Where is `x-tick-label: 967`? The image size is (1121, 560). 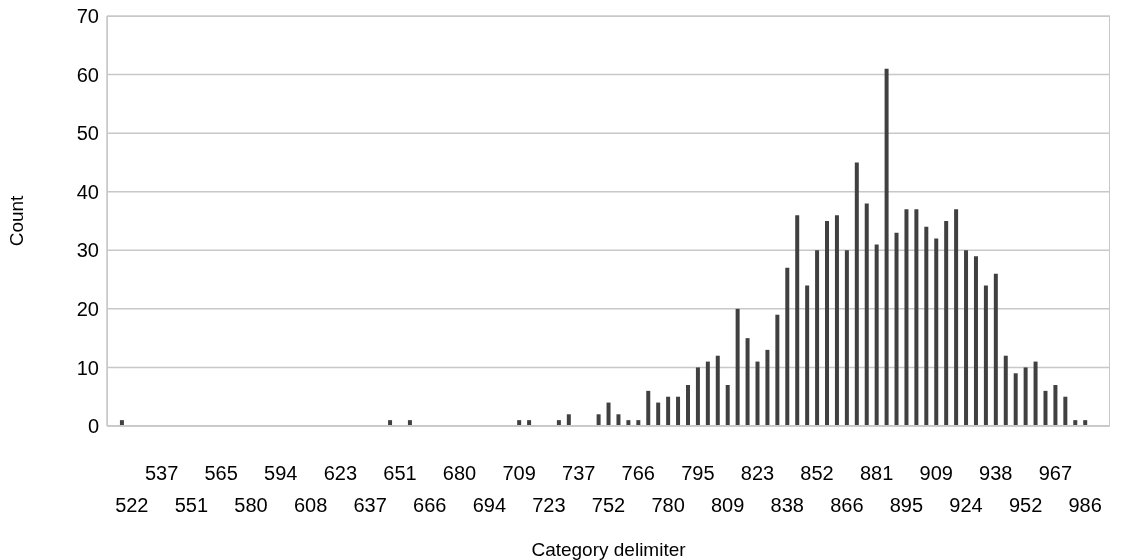
x-tick-label: 967 is located at coordinates (1055, 473).